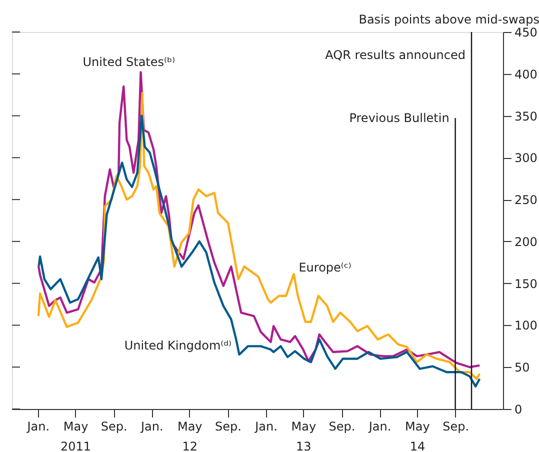  I want to click on x-tick-label: May 14, so click(417, 436).